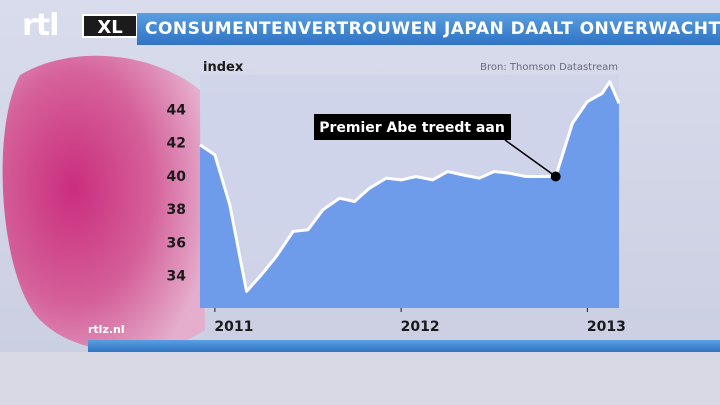  I want to click on x-tick-label: 2013, so click(606, 327).